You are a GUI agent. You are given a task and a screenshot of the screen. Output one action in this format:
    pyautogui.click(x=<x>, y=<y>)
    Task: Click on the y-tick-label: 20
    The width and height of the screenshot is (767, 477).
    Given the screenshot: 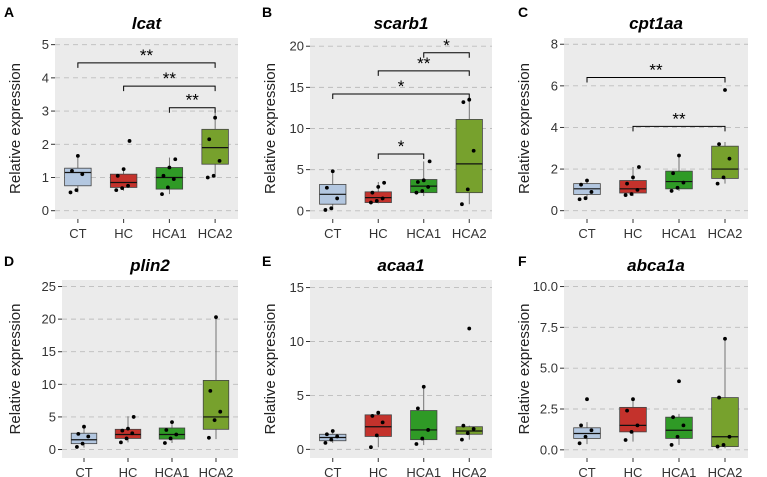 What is the action you would take?
    pyautogui.click(x=49, y=319)
    